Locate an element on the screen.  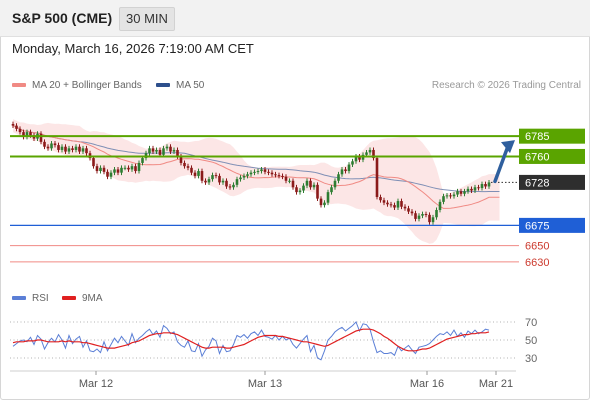
rsi-line is located at coordinates (251, 341).